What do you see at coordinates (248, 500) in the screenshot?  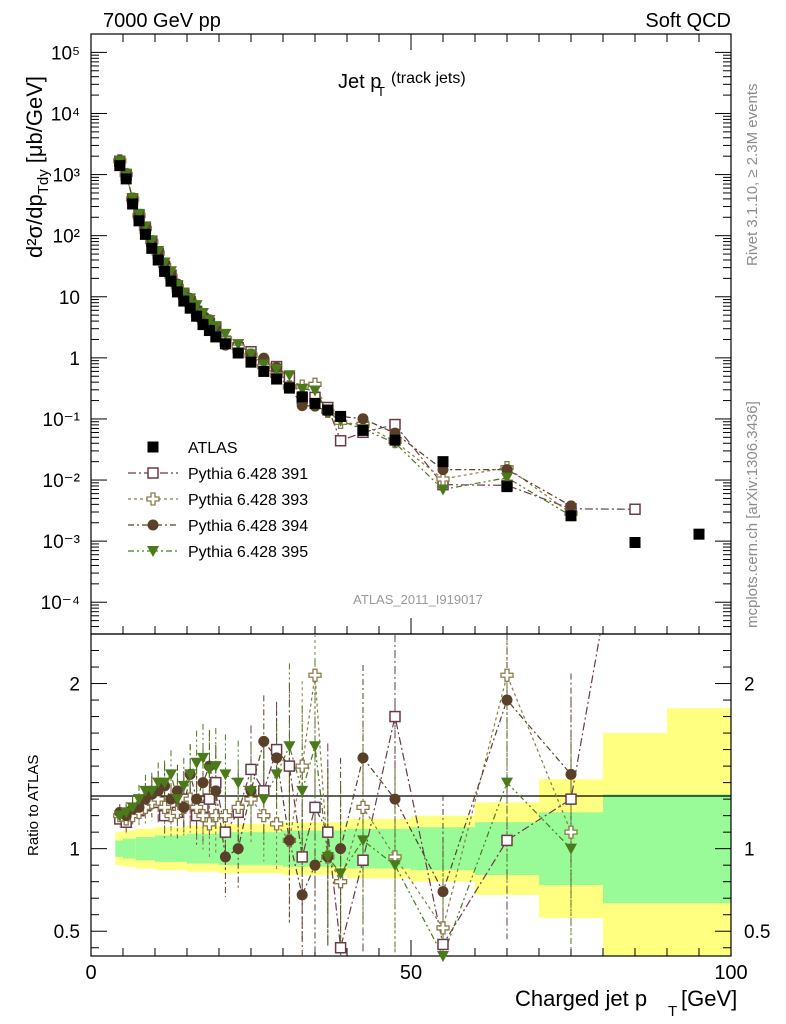 I see `legend-label: Pythia 6.428 393` at bounding box center [248, 500].